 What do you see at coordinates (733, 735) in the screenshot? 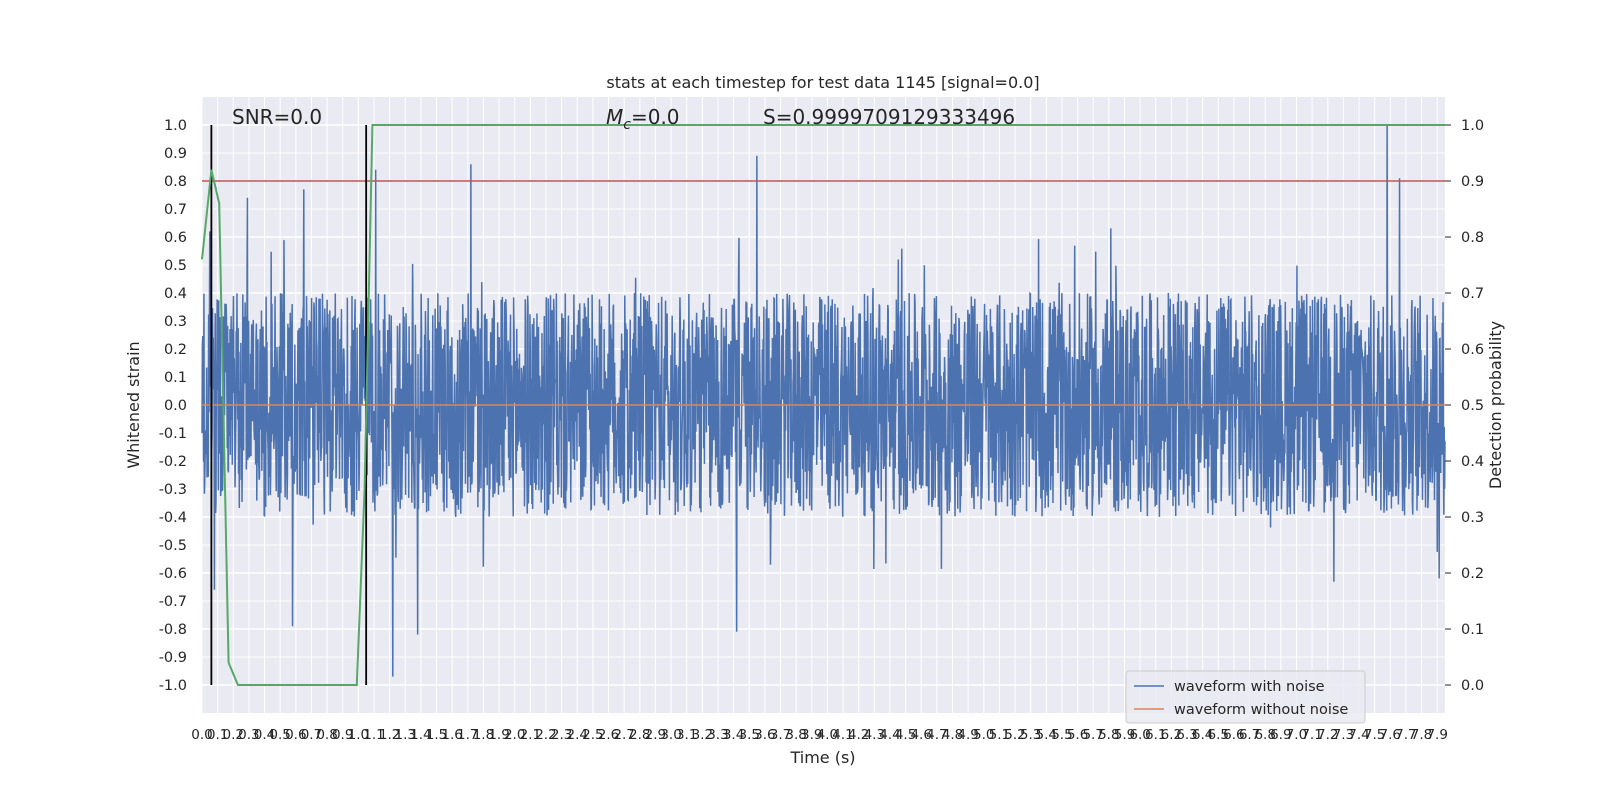
I see `x-tick-label: 3.4` at bounding box center [733, 735].